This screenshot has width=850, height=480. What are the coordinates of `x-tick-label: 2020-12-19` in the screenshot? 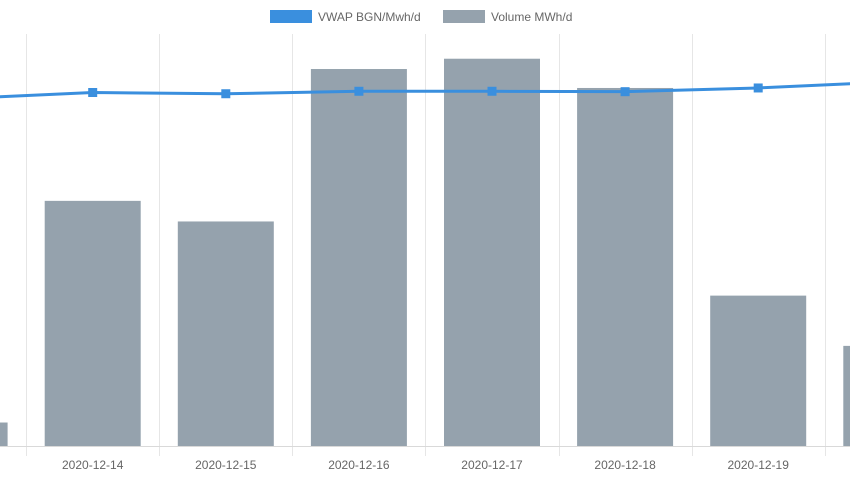 It's located at (759, 465).